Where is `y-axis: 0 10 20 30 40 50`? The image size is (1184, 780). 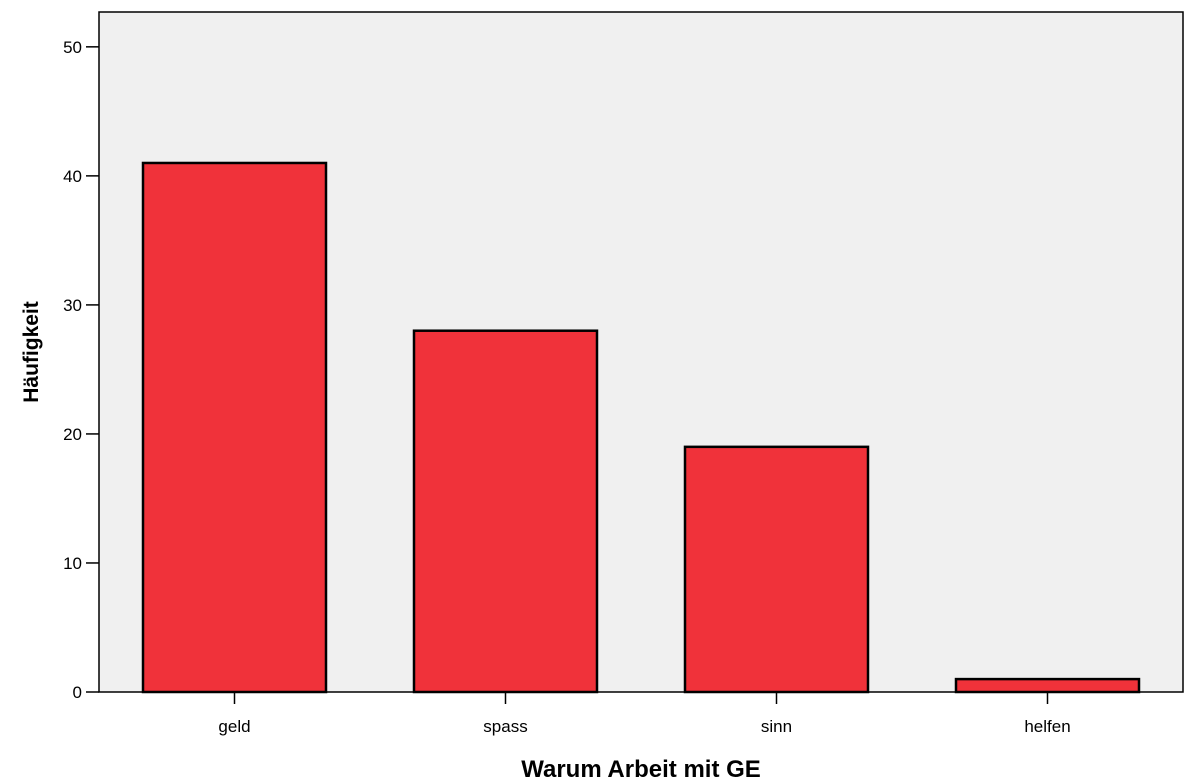 y-axis: 0 10 20 30 40 50 is located at coordinates (81, 370).